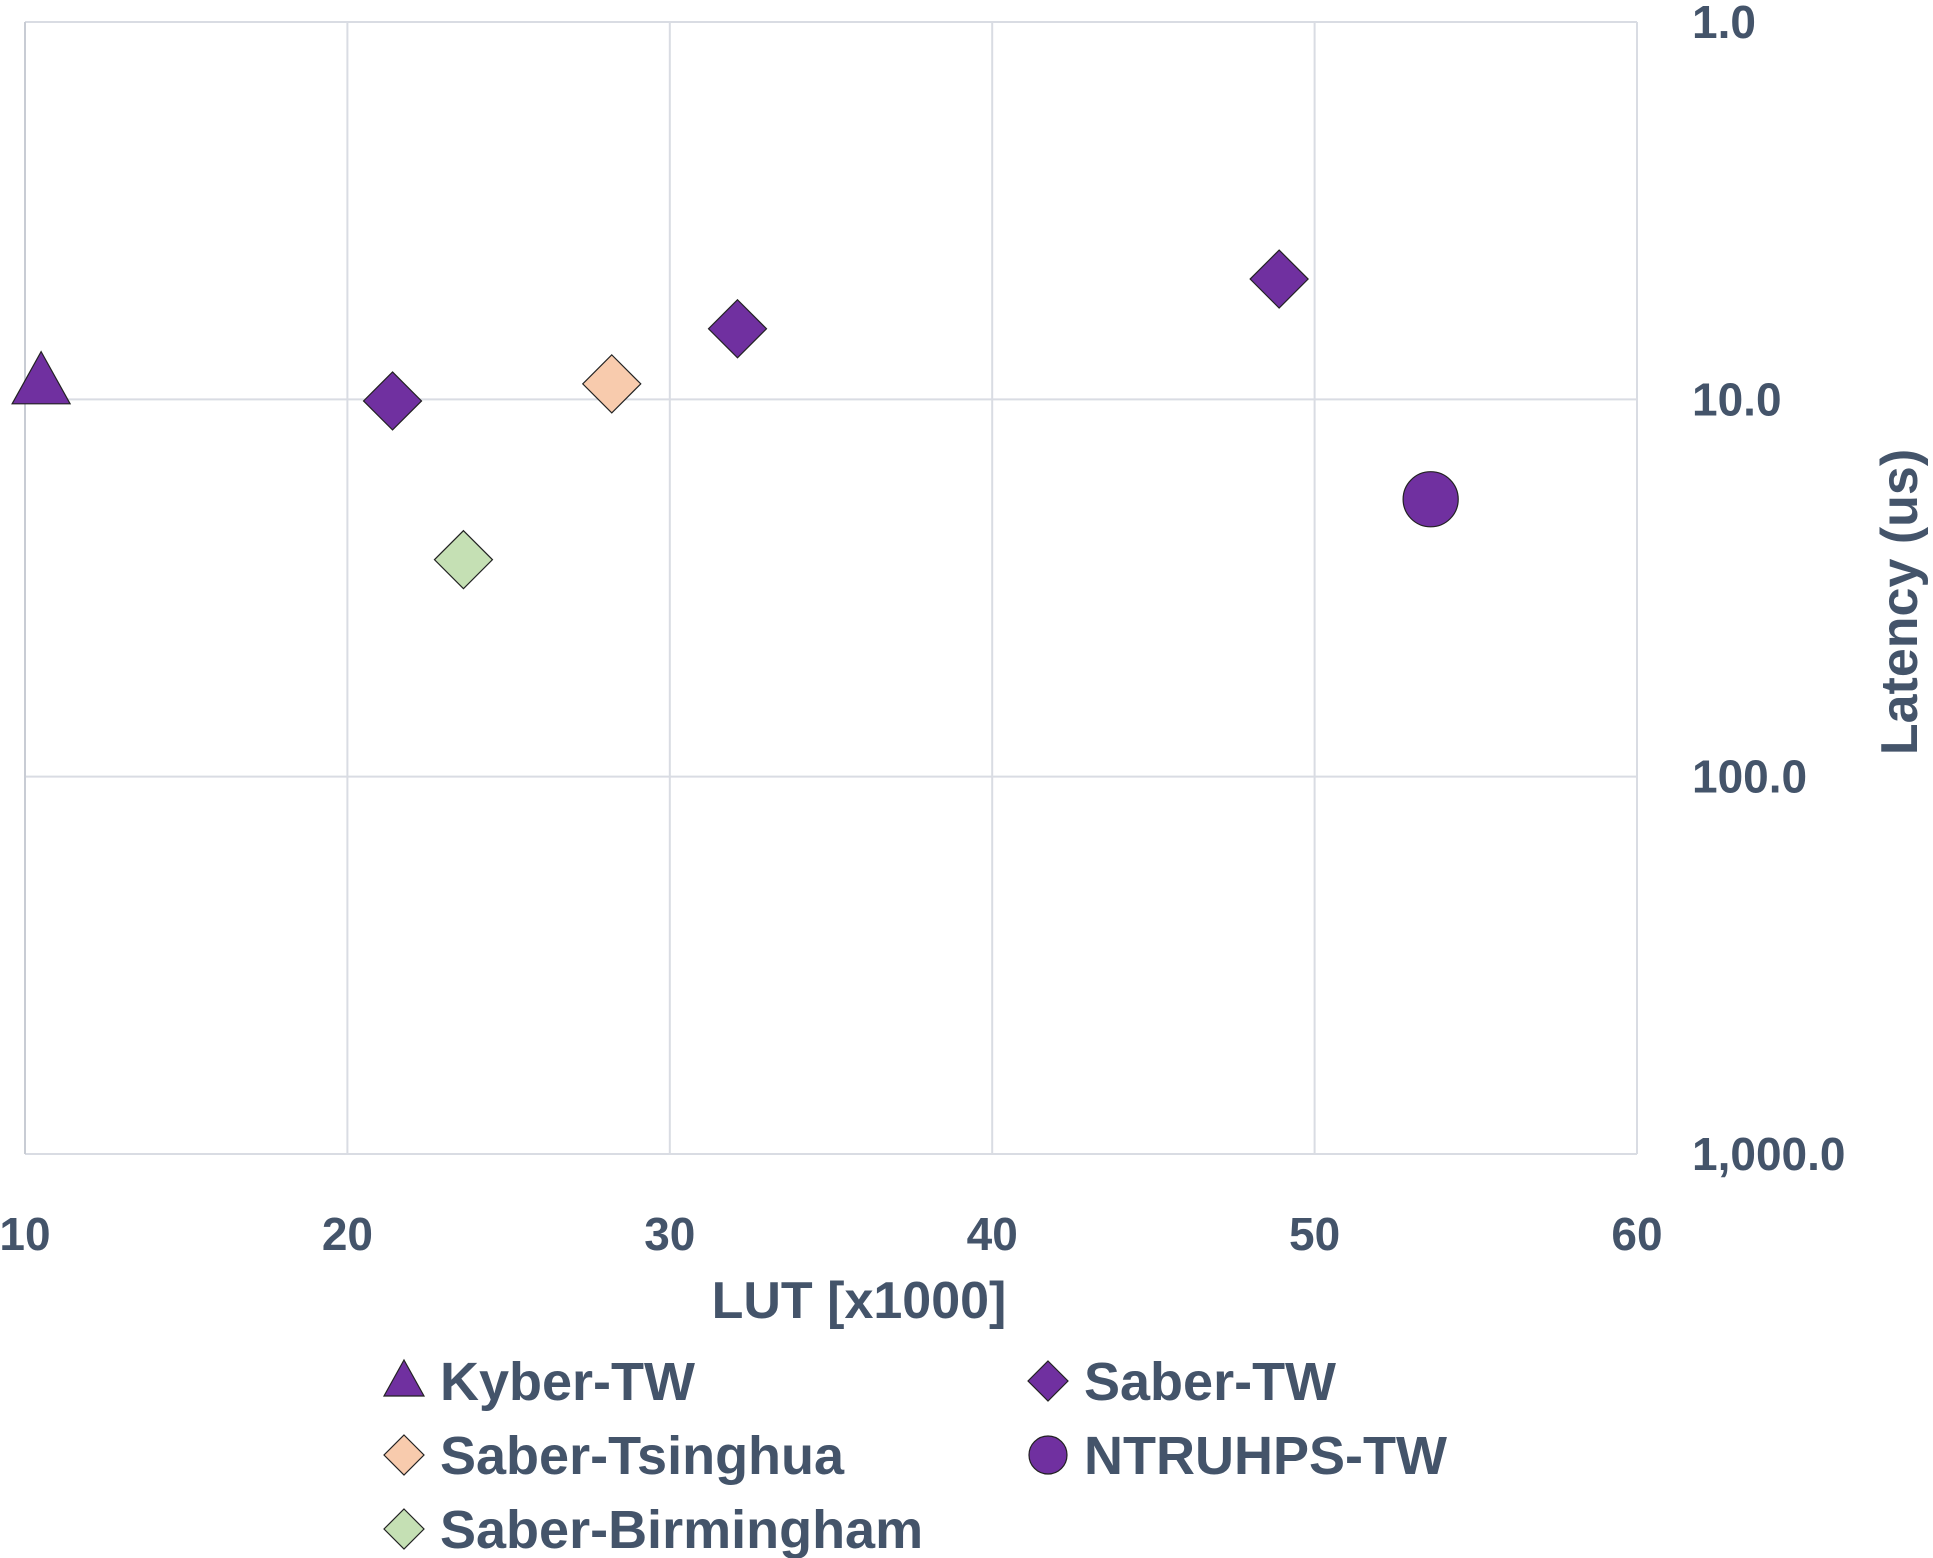 The image size is (1933, 1558). Describe the element at coordinates (992, 1234) in the screenshot. I see `x-tick-label: 40` at that location.